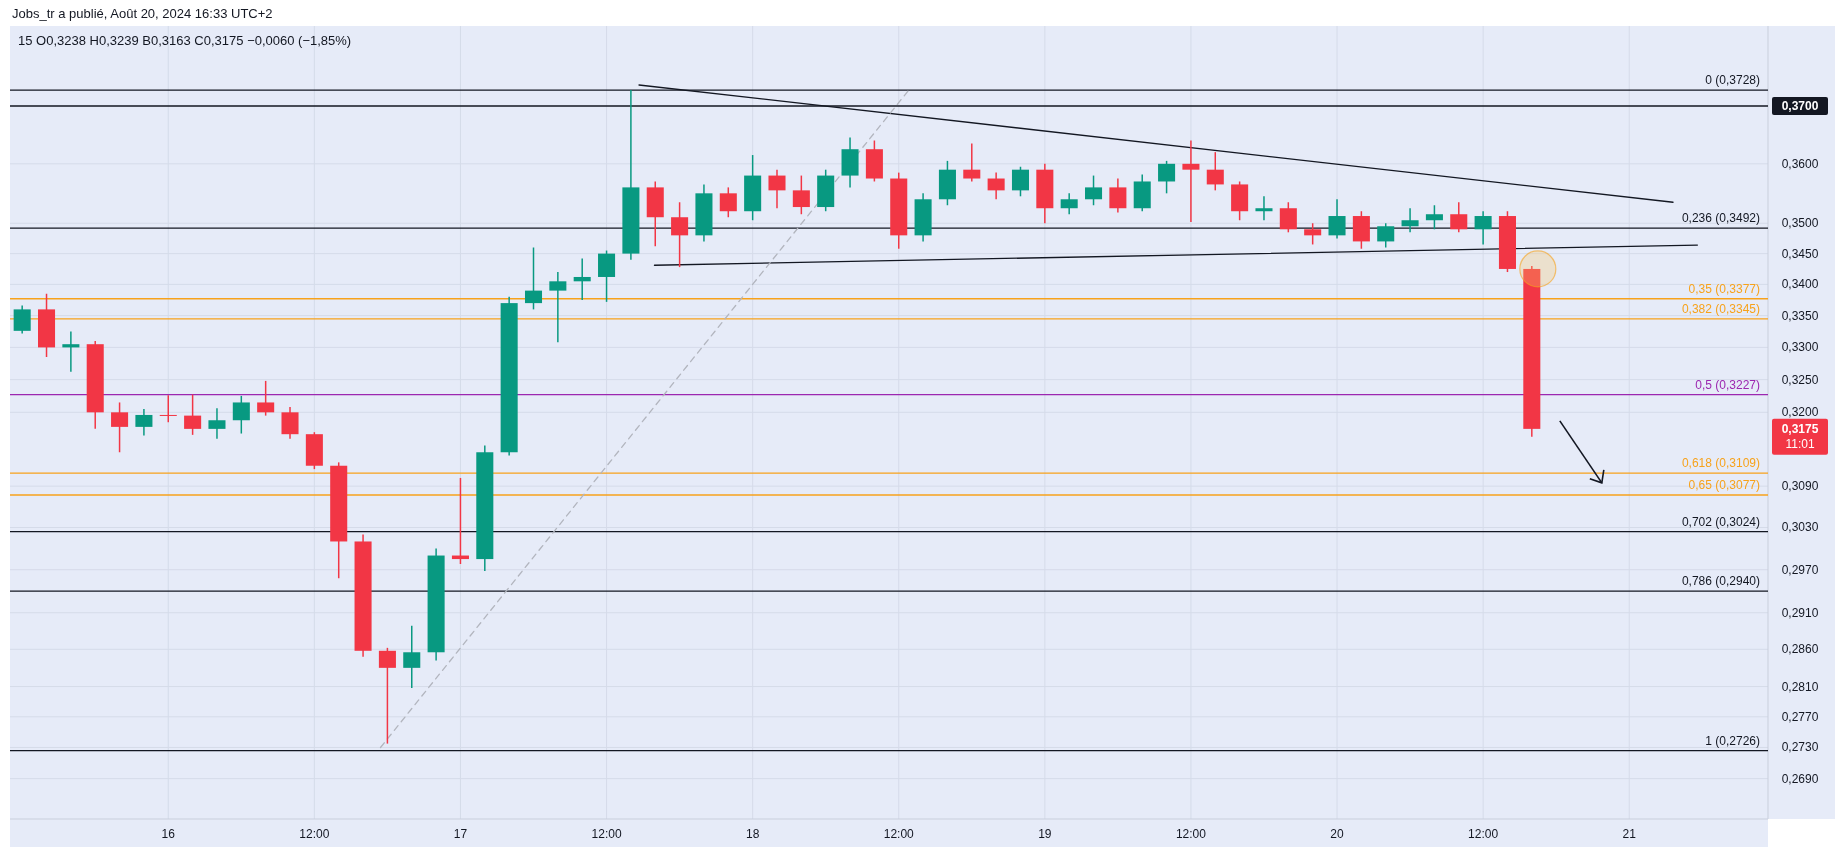 This screenshot has height=857, width=1835. Describe the element at coordinates (1800, 649) in the screenshot. I see `y-tick-label: 0,2860` at that location.